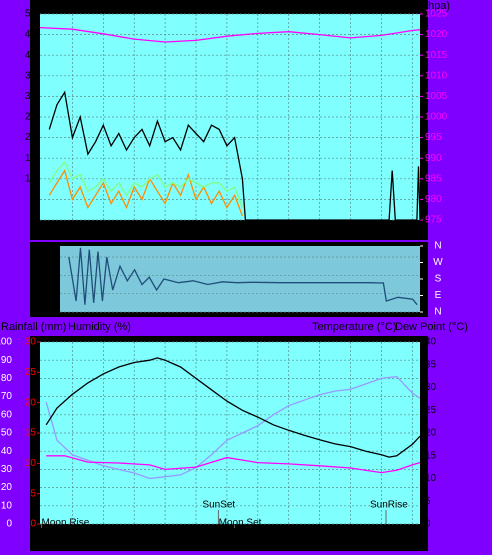 Image resolution: width=492 pixels, height=555 pixels. What do you see at coordinates (431, 364) in the screenshot?
I see `y2-tick-label: 35` at bounding box center [431, 364].